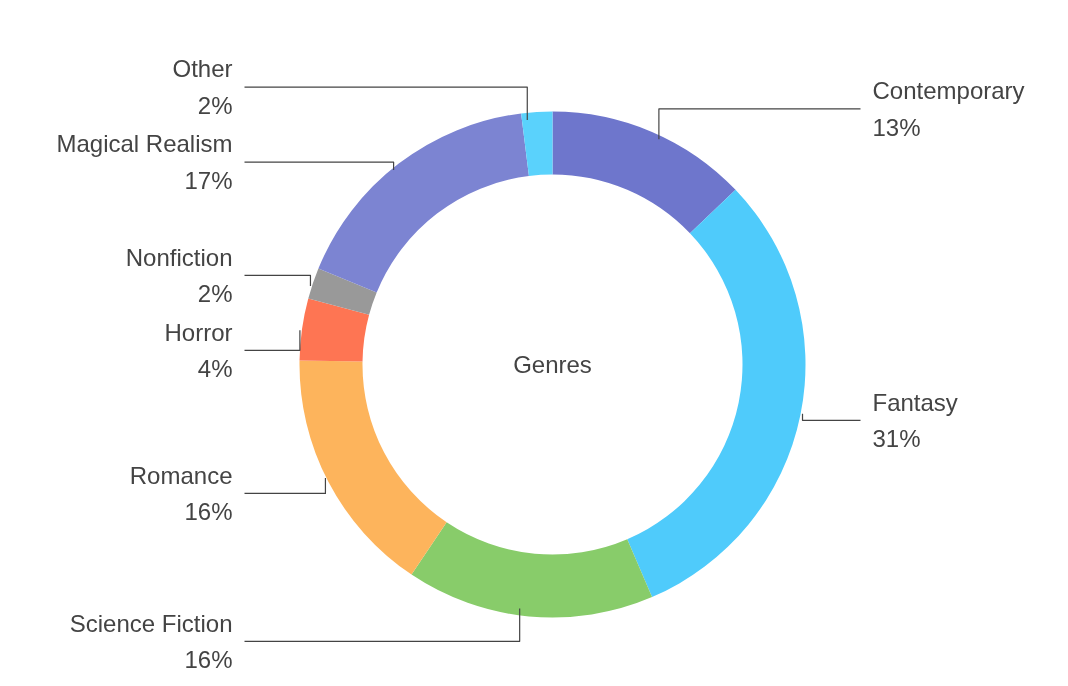  Describe the element at coordinates (915, 402) in the screenshot. I see `slice-label: Fantasy` at that location.